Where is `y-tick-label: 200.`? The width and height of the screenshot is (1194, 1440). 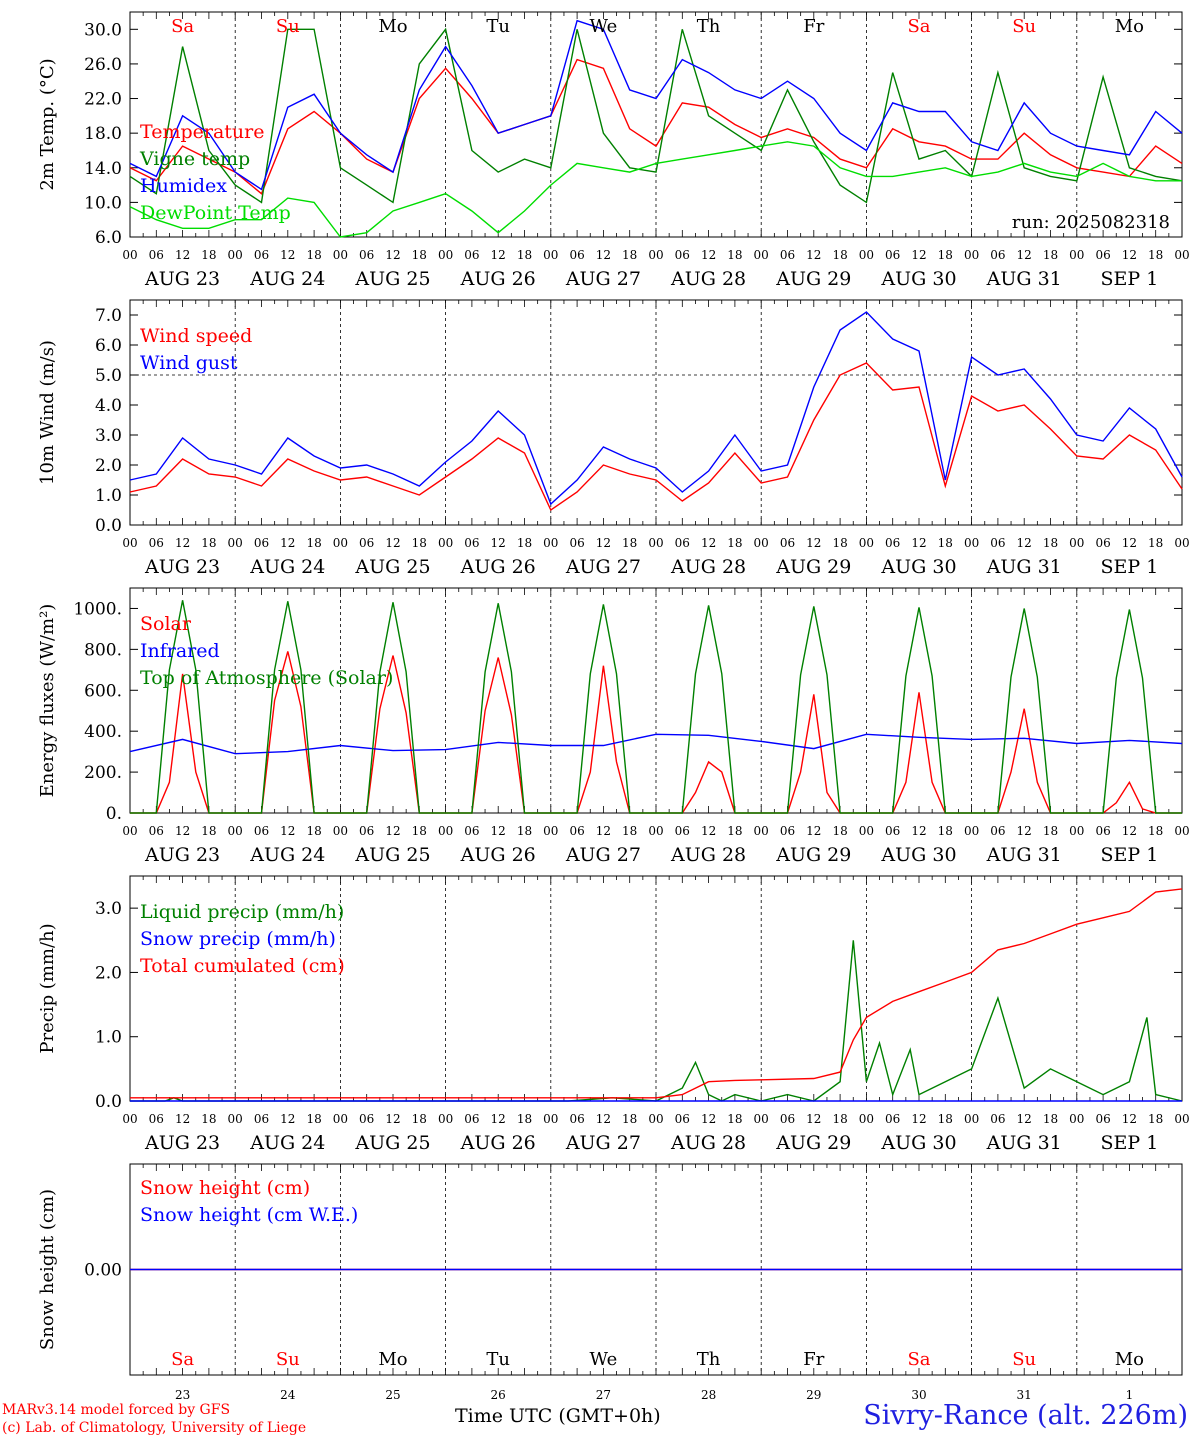
y-tick-label: 200. is located at coordinates (103, 773).